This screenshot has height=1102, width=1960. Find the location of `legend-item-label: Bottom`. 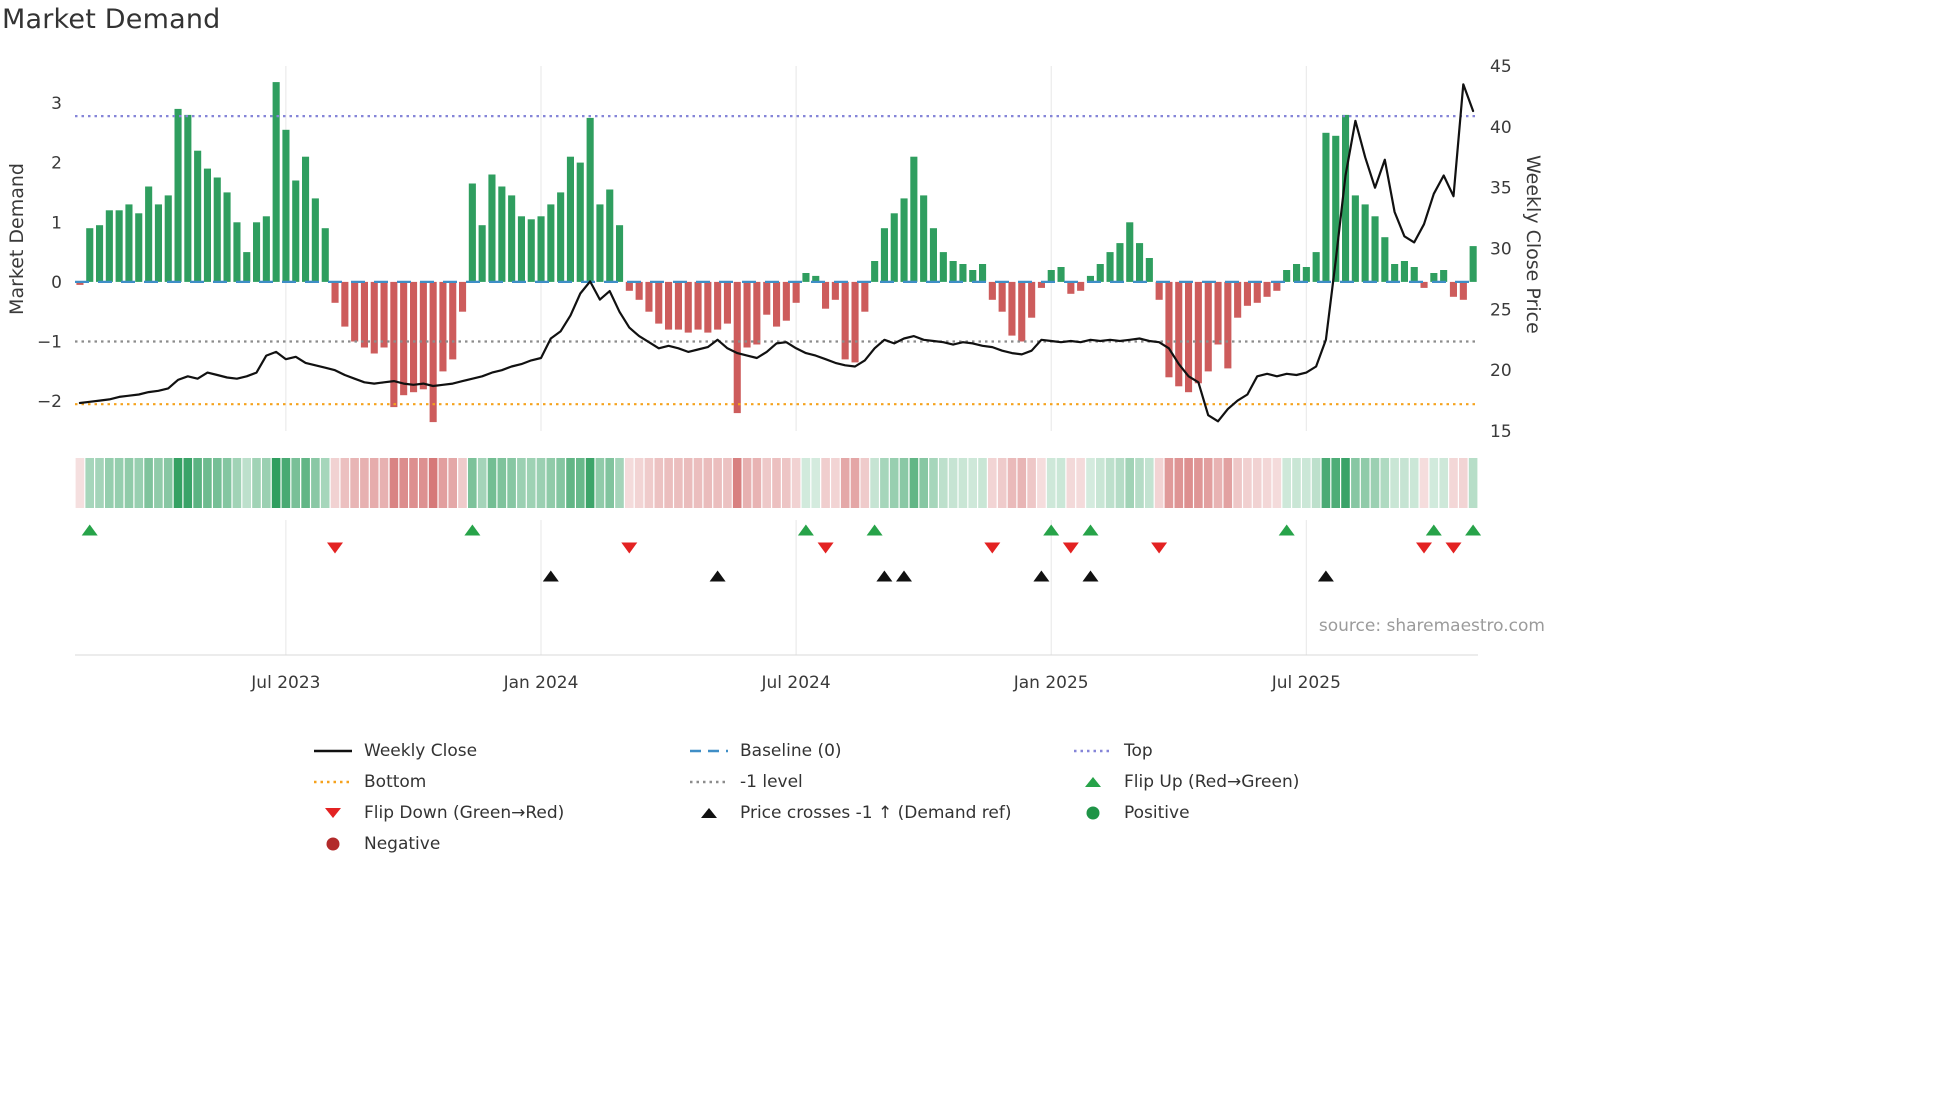

legend-item-label: Bottom is located at coordinates (395, 782).